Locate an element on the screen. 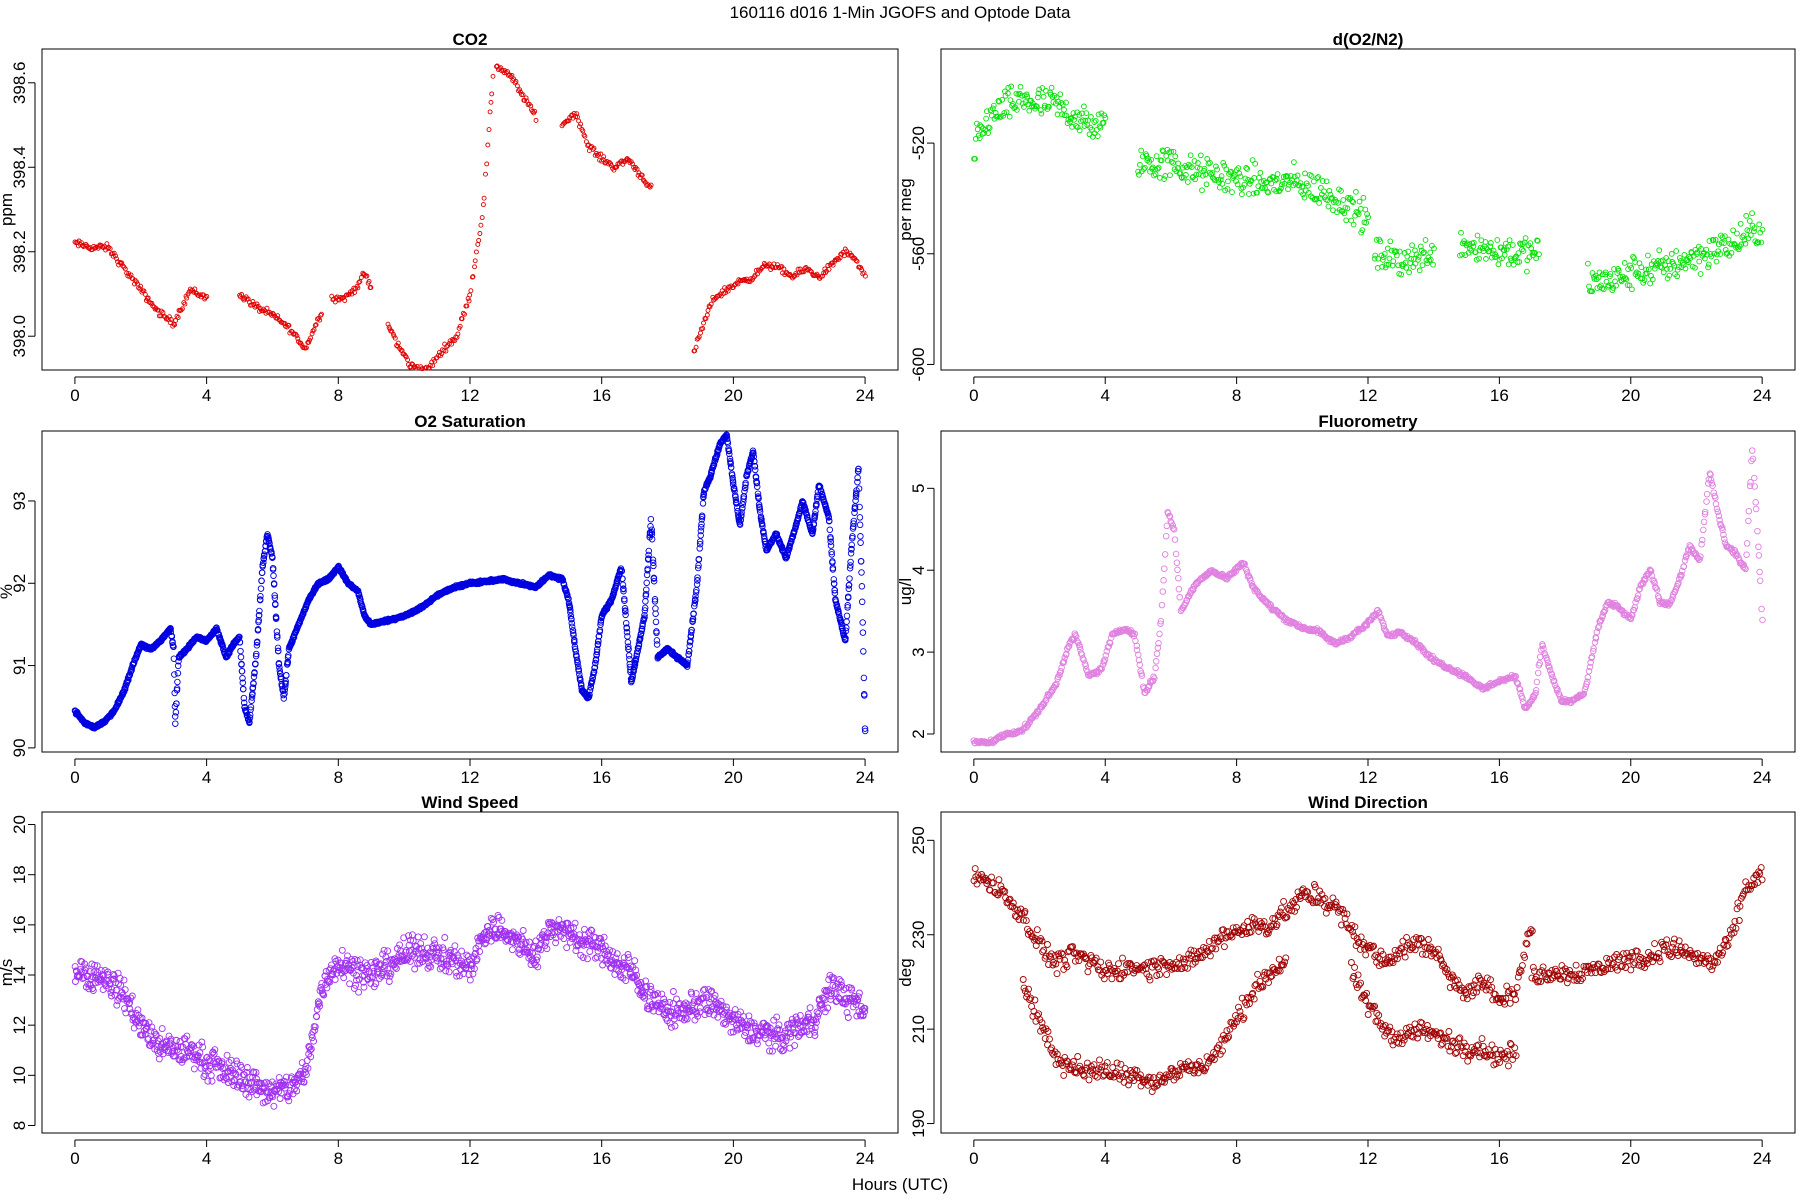 This screenshot has height=1200, width=1800. o2-saturation-x-tick-label: 16 is located at coordinates (601, 777).